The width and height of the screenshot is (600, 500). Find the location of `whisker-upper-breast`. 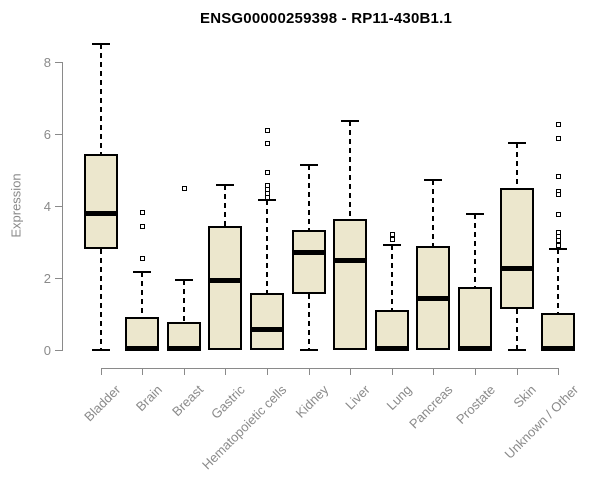

whisker-upper-breast is located at coordinates (183, 301).